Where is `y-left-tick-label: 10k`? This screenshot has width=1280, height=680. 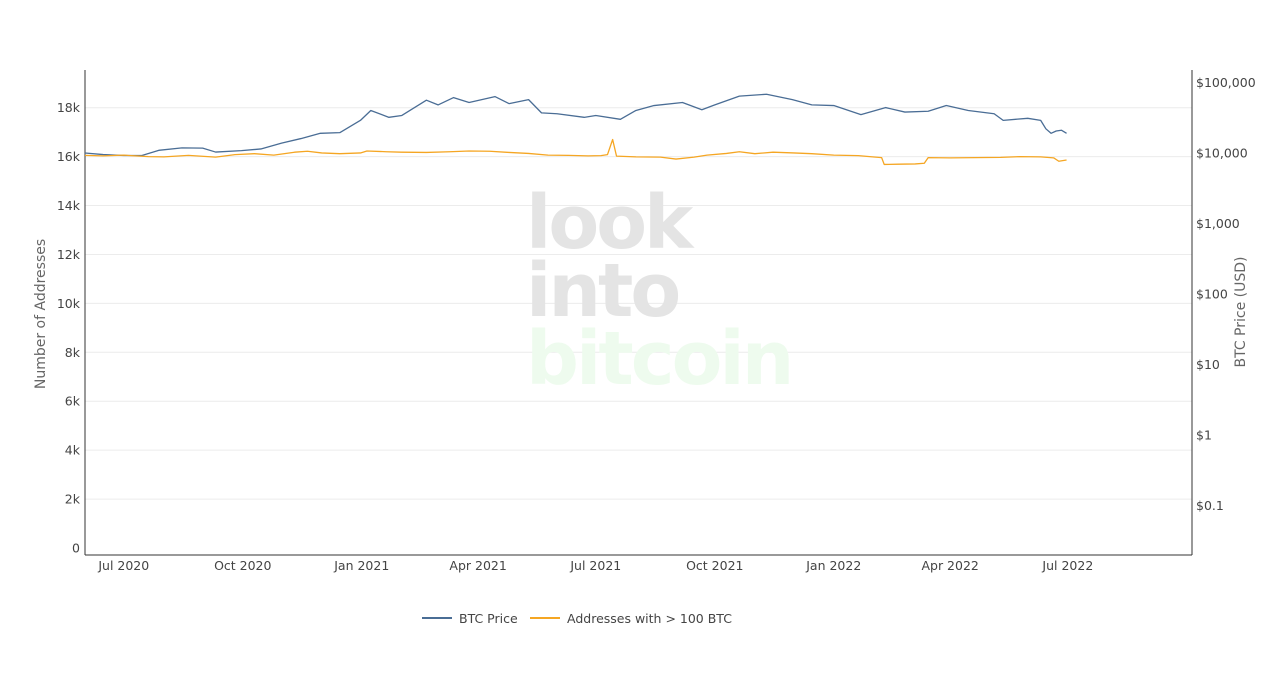
y-left-tick-label: 10k is located at coordinates (69, 303).